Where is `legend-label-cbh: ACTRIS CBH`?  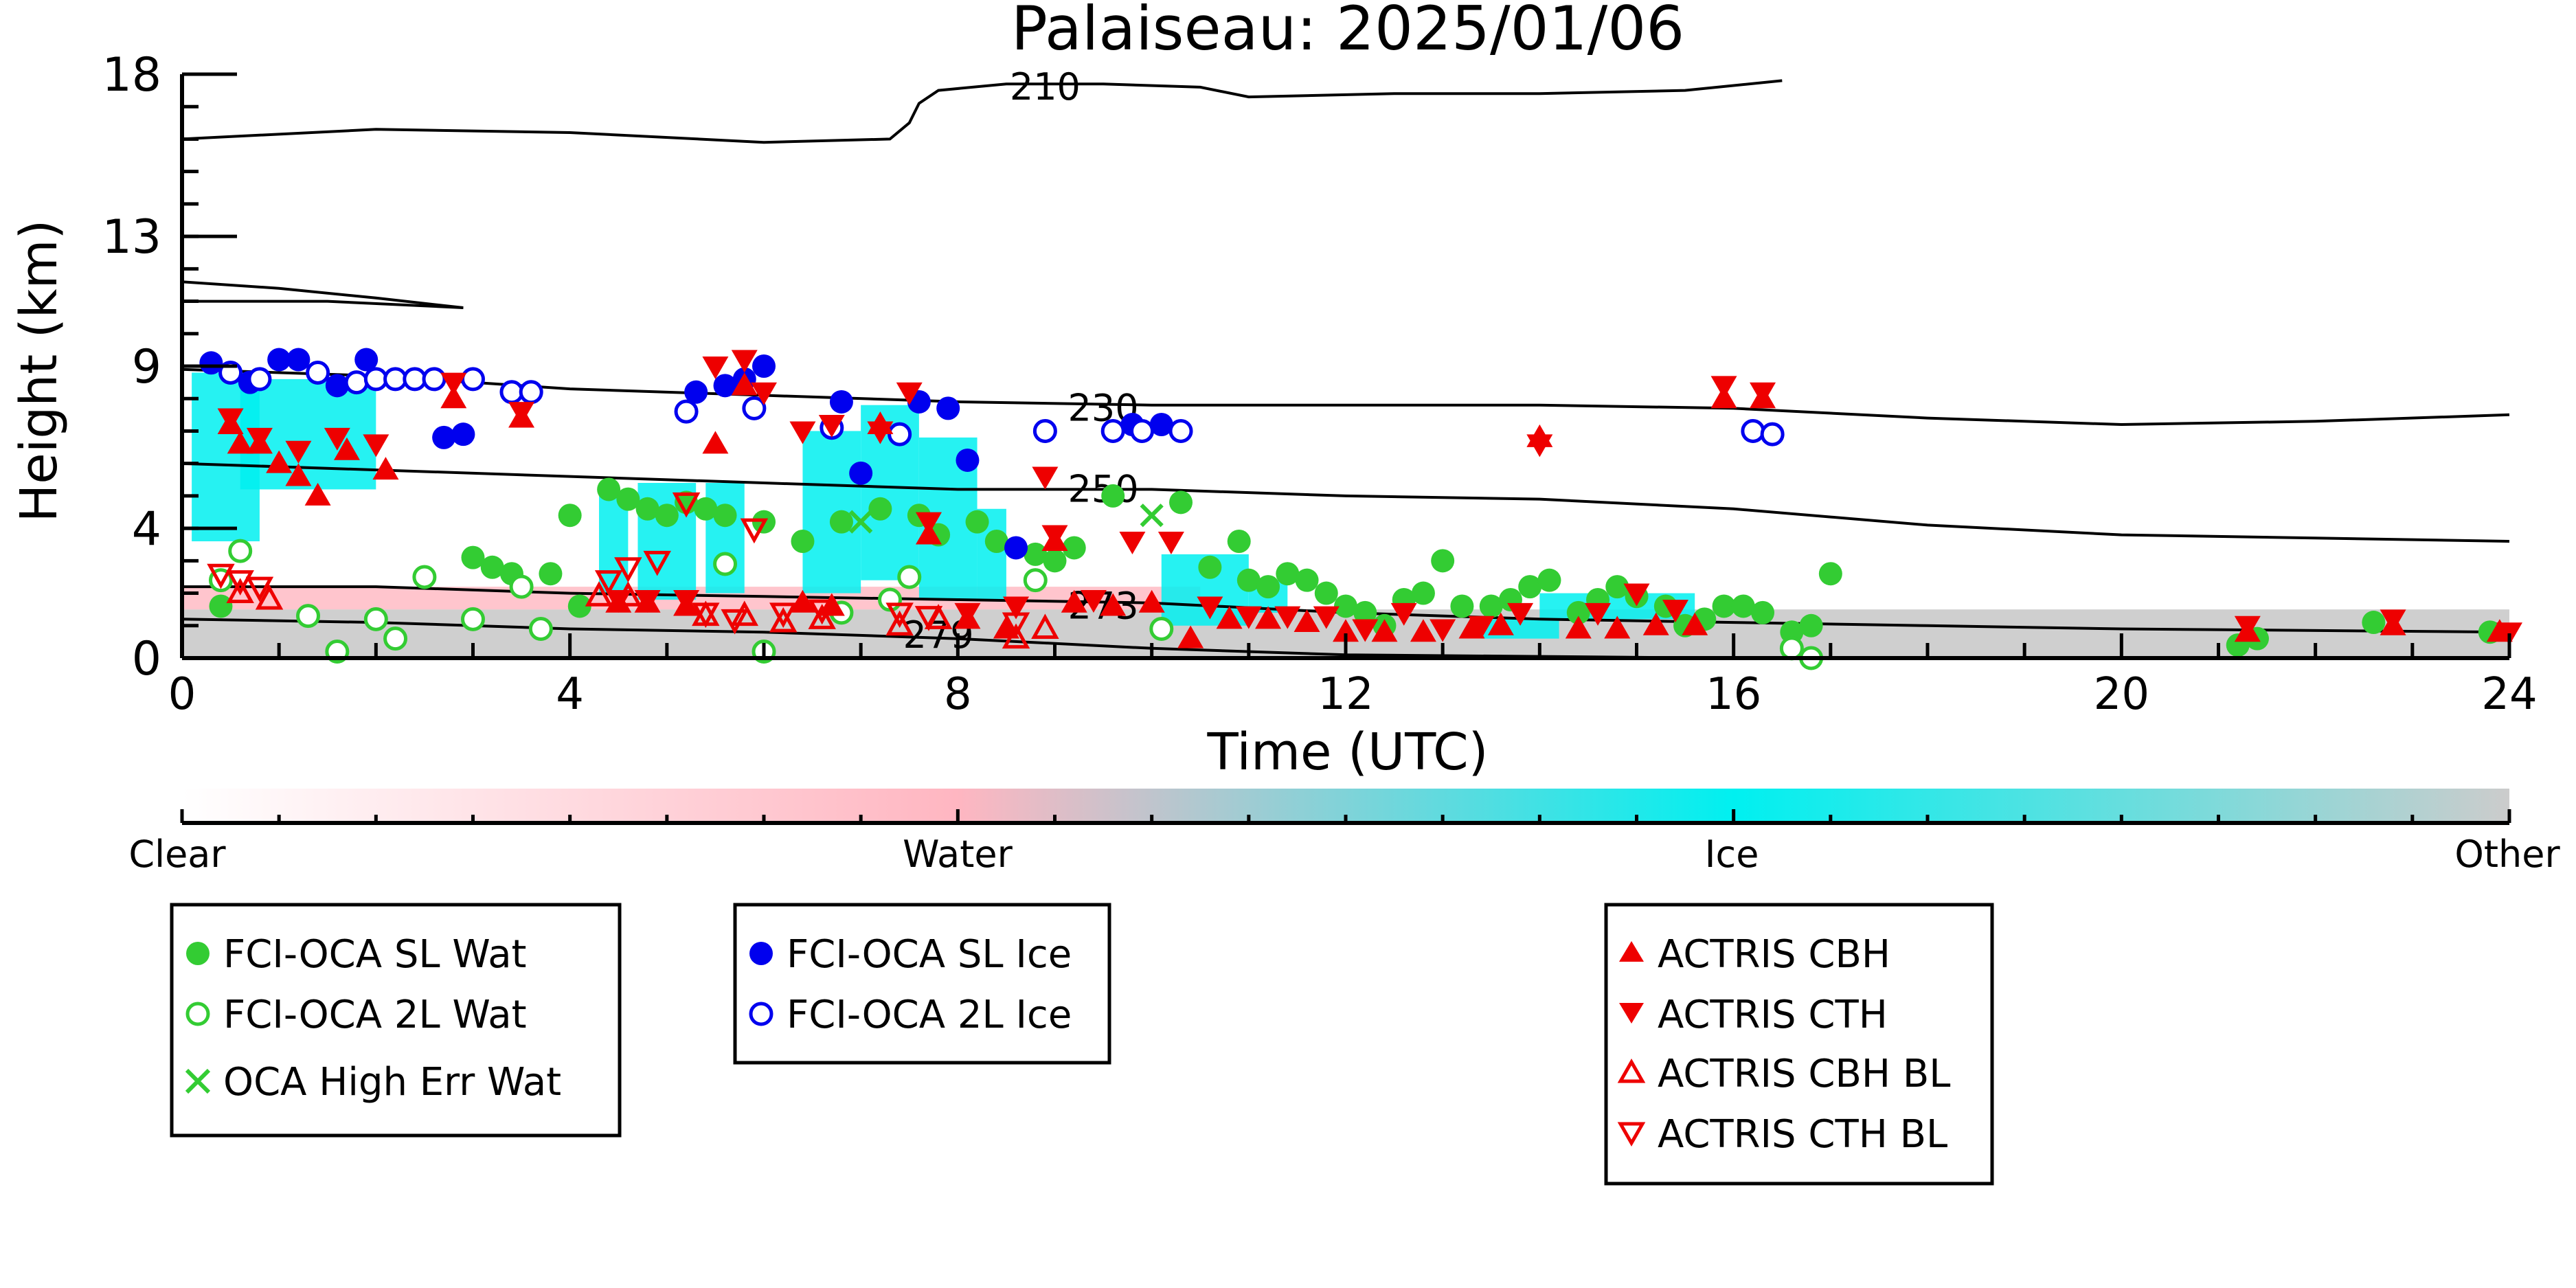
legend-label-cbh: ACTRIS CBH is located at coordinates (1774, 954).